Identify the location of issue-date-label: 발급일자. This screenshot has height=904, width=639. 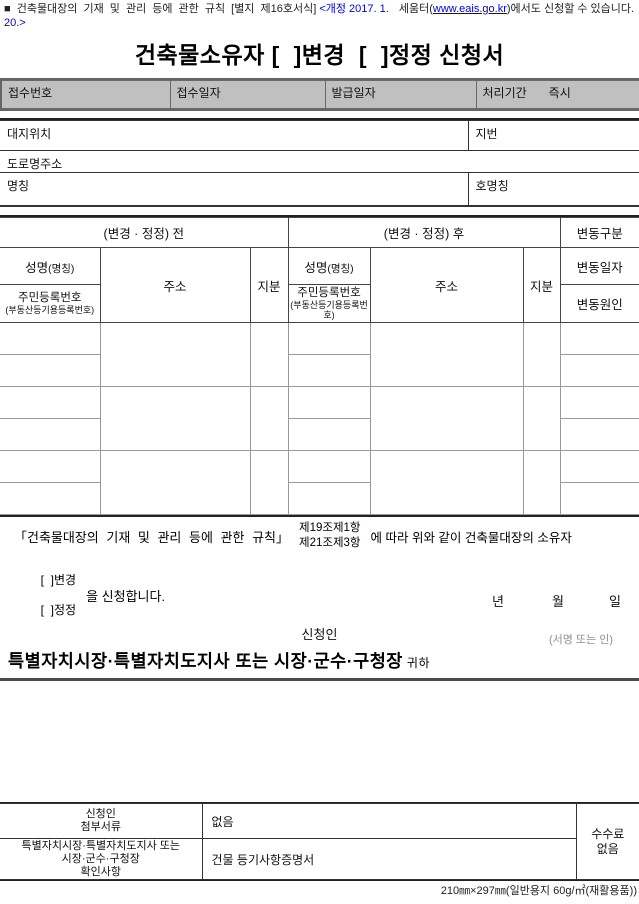
(353, 93).